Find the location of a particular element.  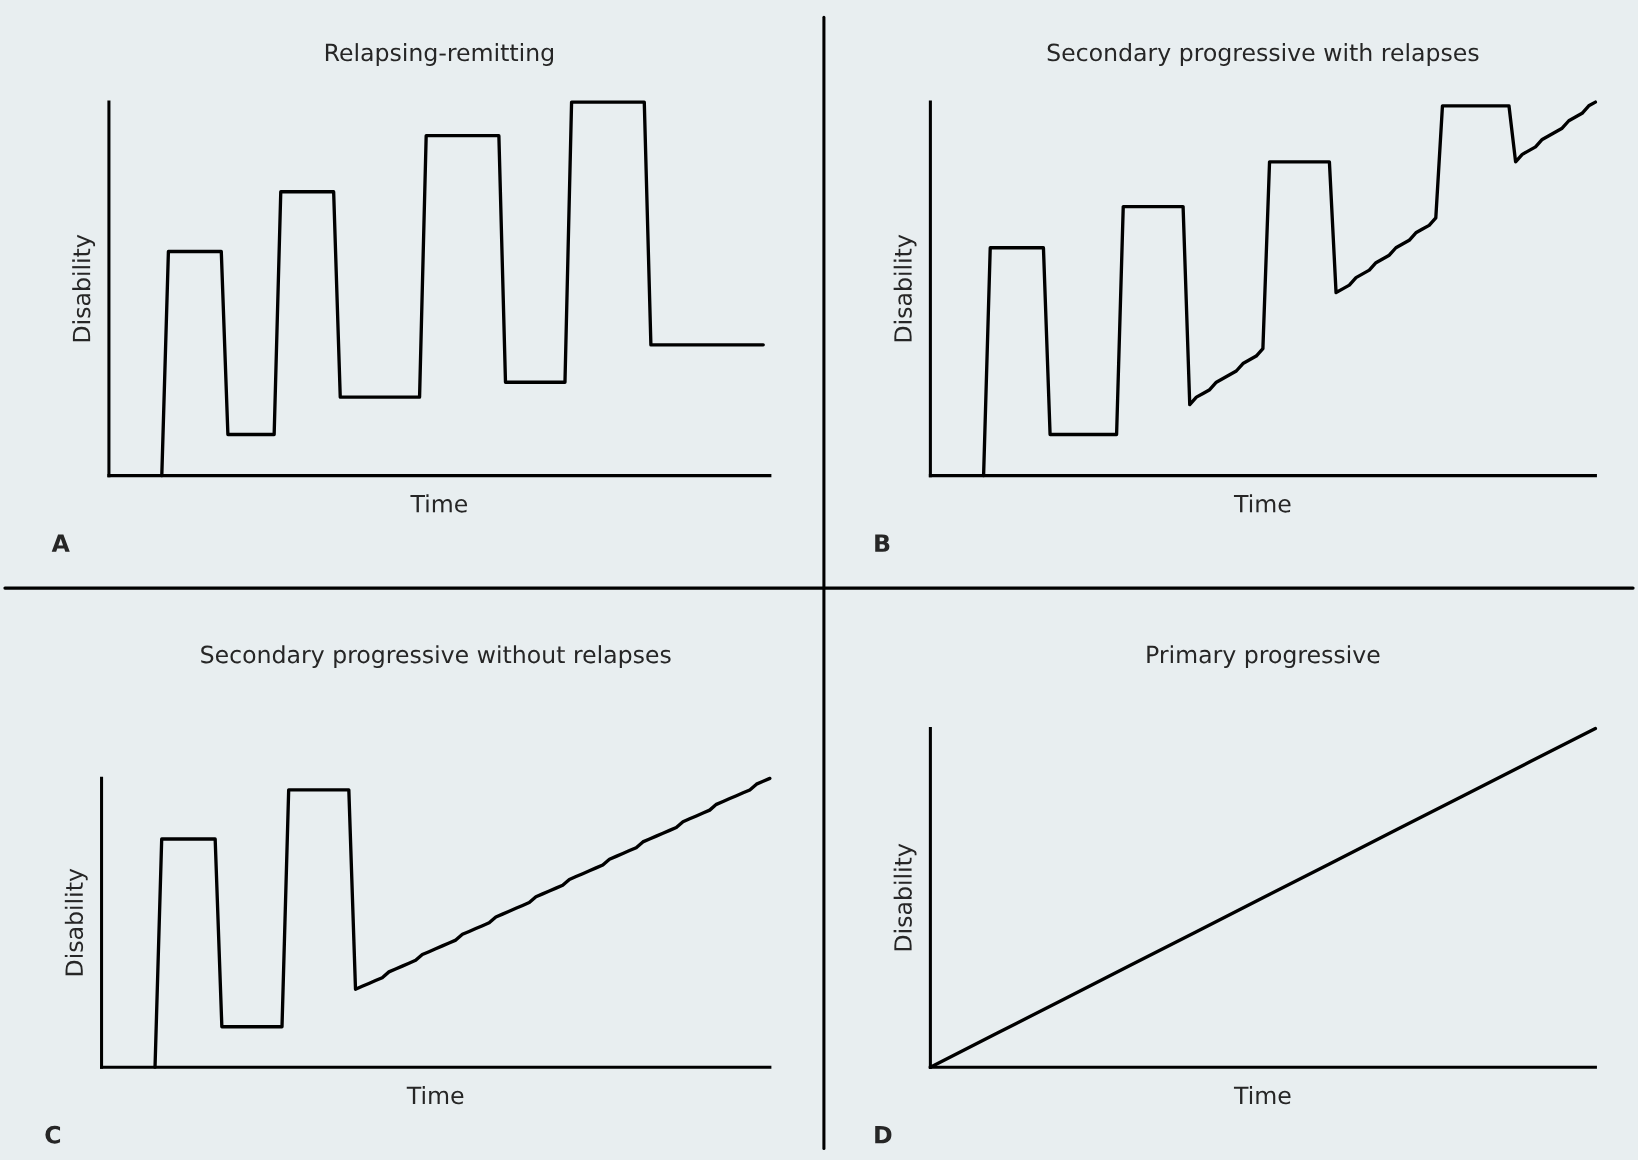

text: A is located at coordinates (60, 543).